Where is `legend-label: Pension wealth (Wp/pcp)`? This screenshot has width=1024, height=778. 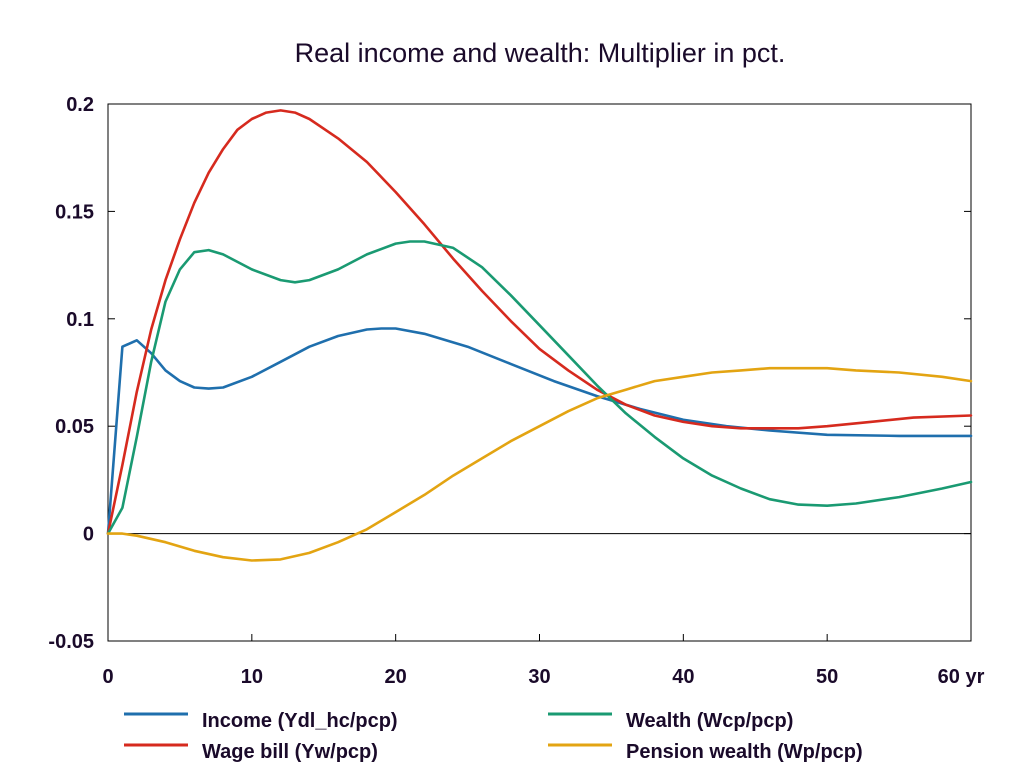 legend-label: Pension wealth (Wp/pcp) is located at coordinates (744, 752).